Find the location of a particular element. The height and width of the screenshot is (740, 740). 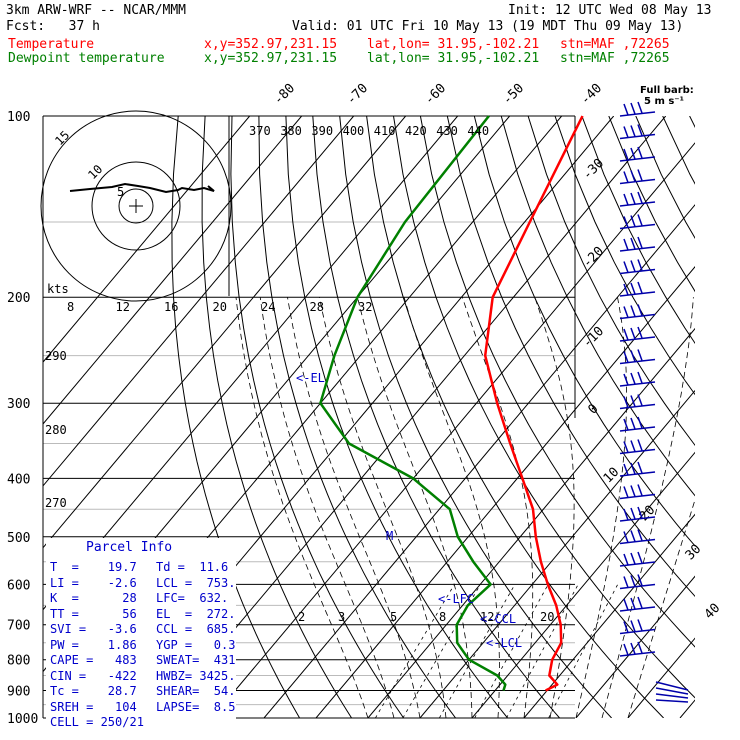

pressure-tick-label: 400 is located at coordinates (18, 479).